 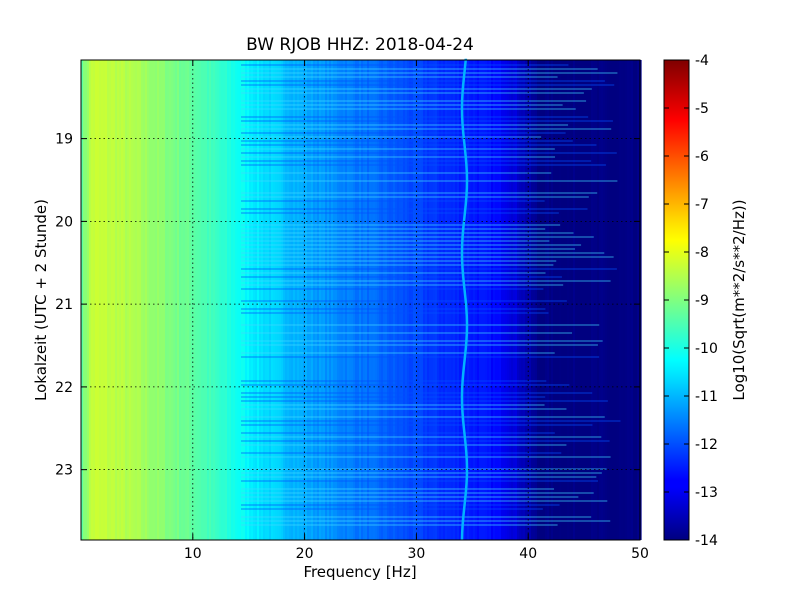 What do you see at coordinates (706, 493) in the screenshot?
I see `colorbar-tick-label: -13` at bounding box center [706, 493].